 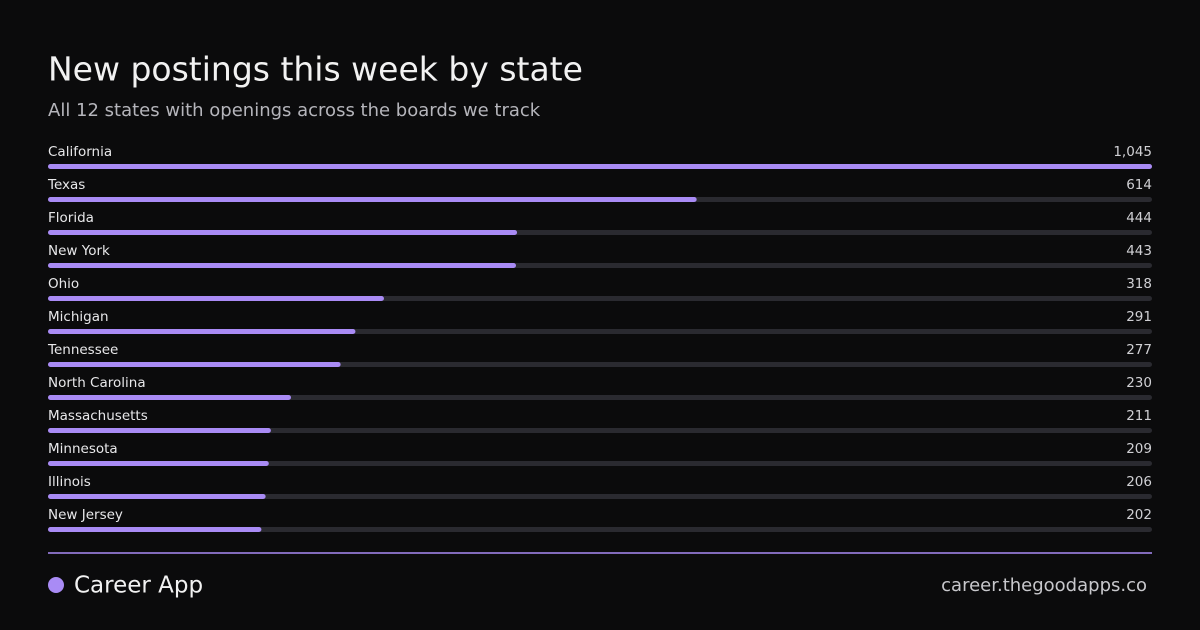 I want to click on category-label: New Jersey, so click(x=85, y=515).